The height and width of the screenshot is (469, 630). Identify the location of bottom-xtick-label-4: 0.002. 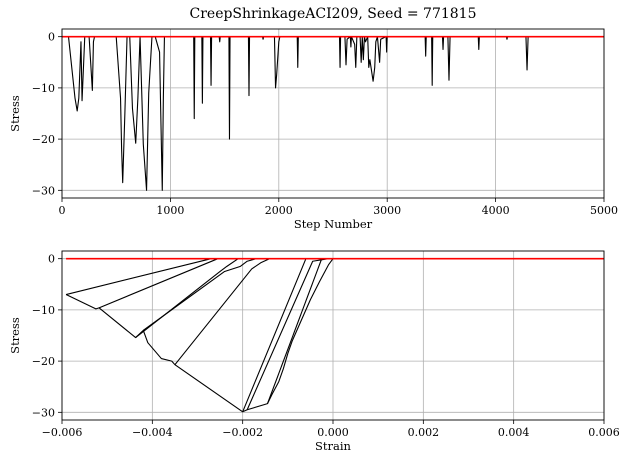
(424, 432).